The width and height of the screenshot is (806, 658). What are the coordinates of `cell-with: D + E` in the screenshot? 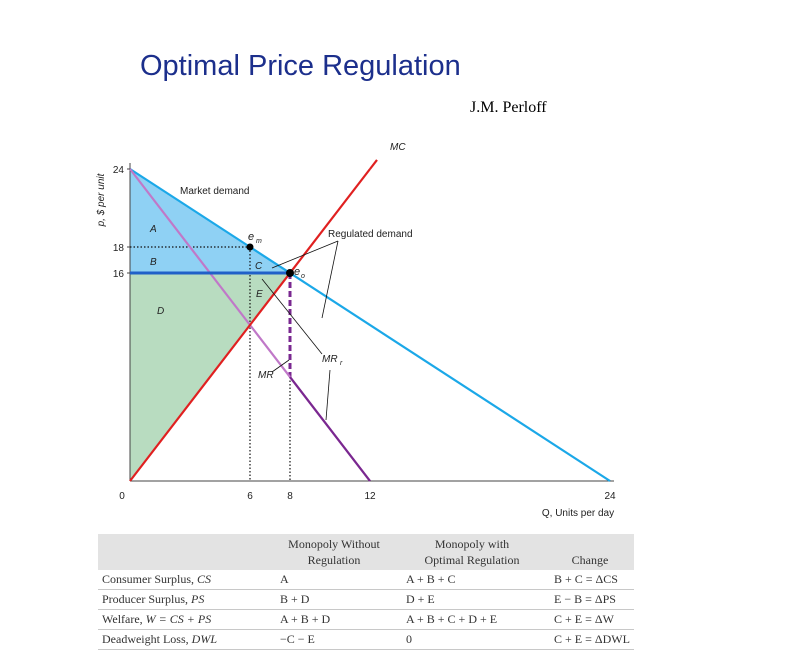 It's located at (472, 599).